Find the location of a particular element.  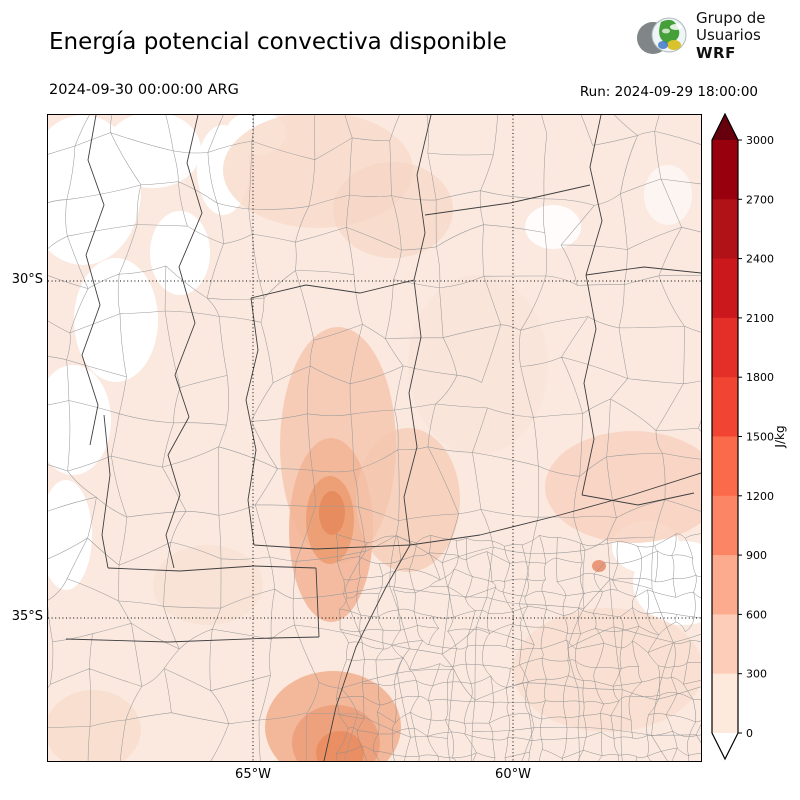

colorbar-over-arrow is located at coordinates (725, 127).